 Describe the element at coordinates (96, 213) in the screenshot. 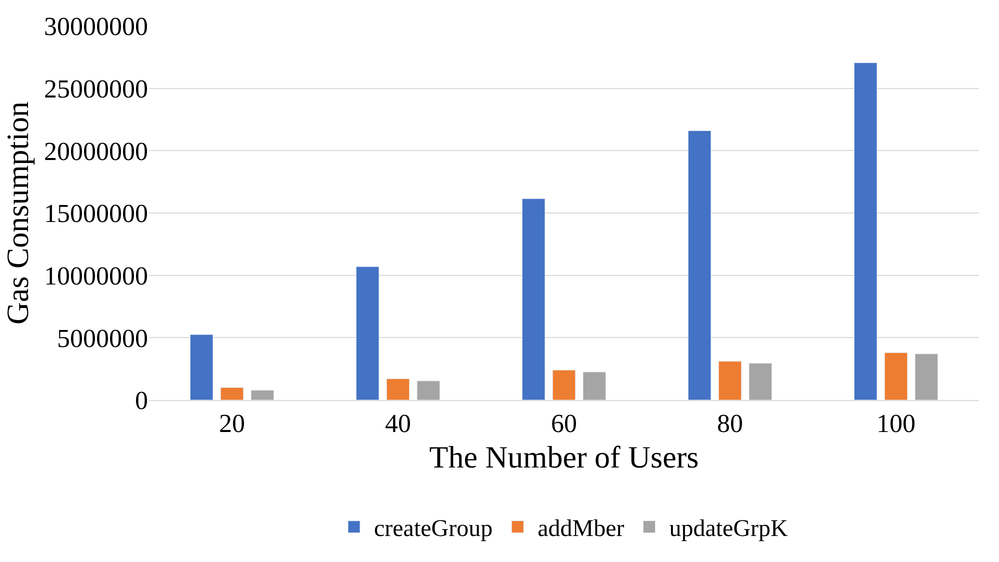

I see `y-tick-label: 15000000` at that location.